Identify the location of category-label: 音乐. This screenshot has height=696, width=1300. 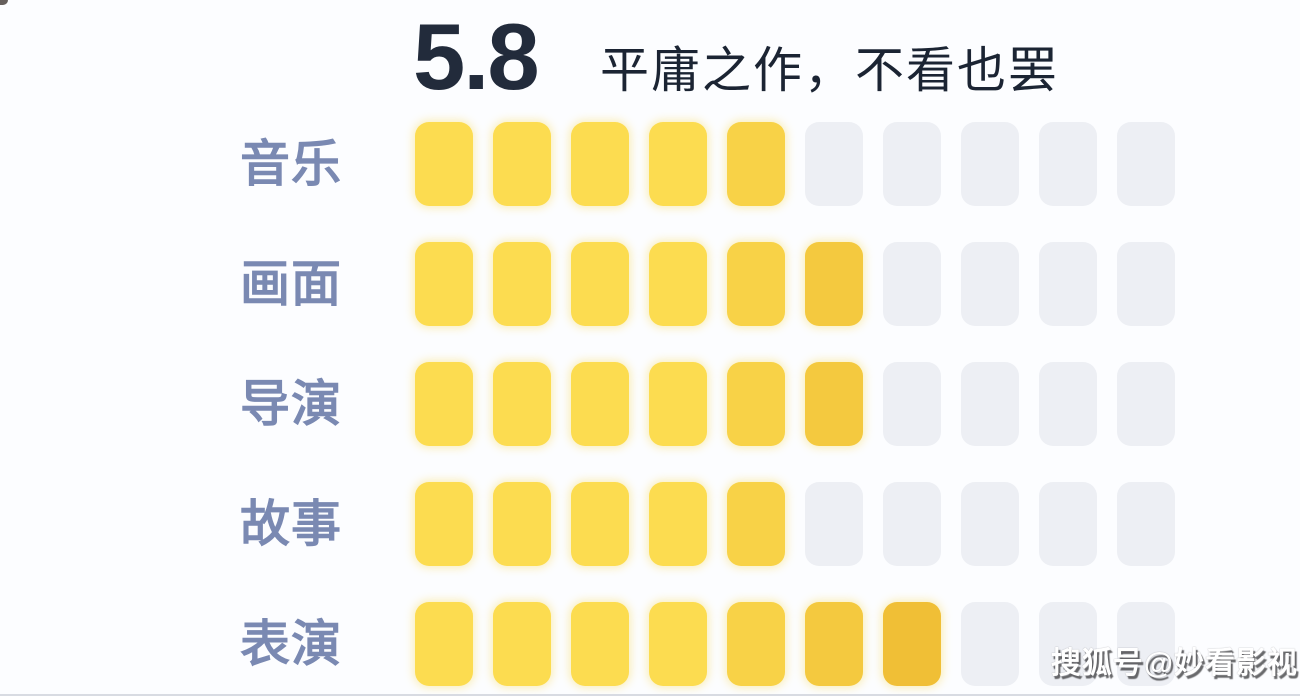
(291, 164).